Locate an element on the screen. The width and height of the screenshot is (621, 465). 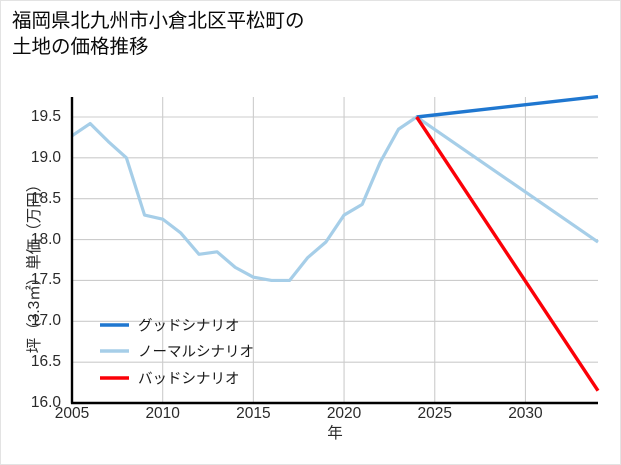
legend-label: バッドシナリオ is located at coordinates (189, 379).